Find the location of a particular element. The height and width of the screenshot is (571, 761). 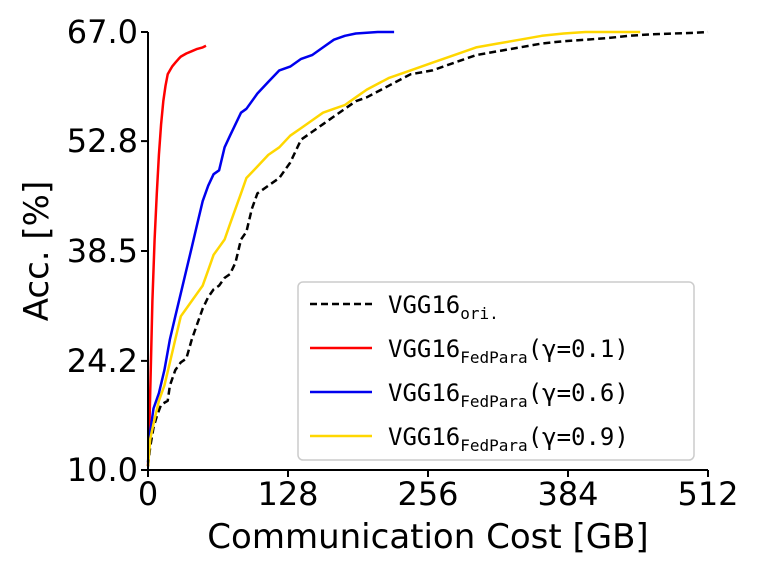

legend-label-p06: VGG16FedPara(γ=0.6) is located at coordinates (508, 395).